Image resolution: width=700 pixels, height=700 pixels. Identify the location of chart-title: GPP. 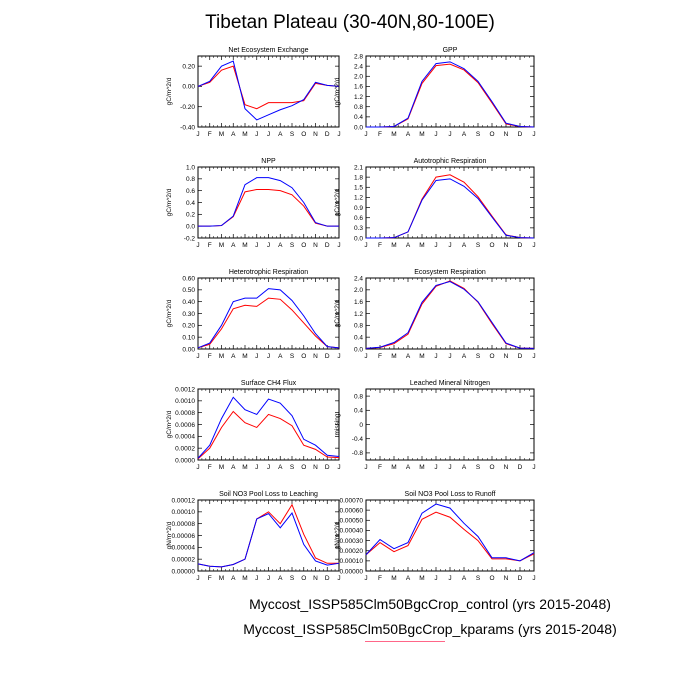
(450, 50).